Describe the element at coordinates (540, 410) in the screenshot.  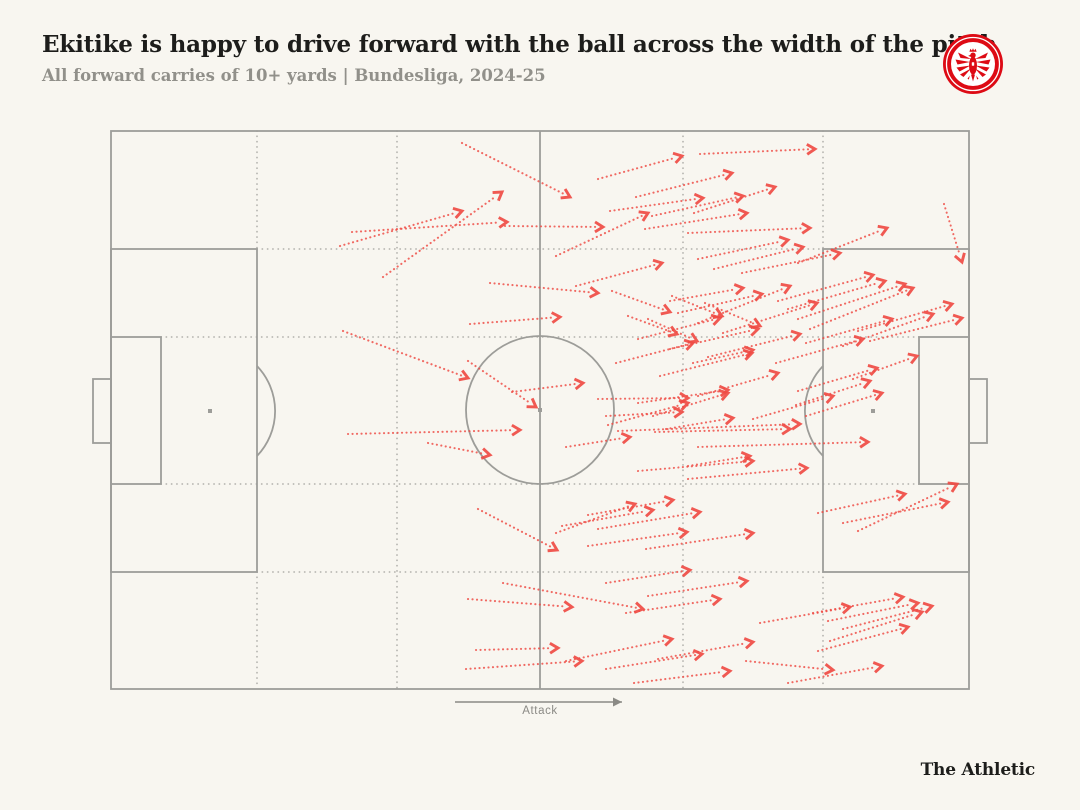
I see `center-circle` at that location.